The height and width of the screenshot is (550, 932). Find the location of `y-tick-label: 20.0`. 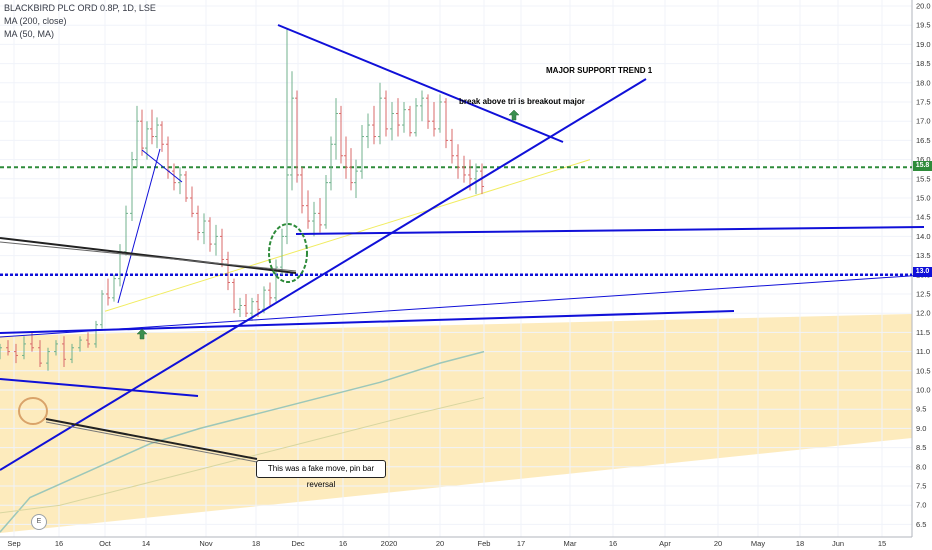

y-tick-label: 20.0 is located at coordinates (923, 6).